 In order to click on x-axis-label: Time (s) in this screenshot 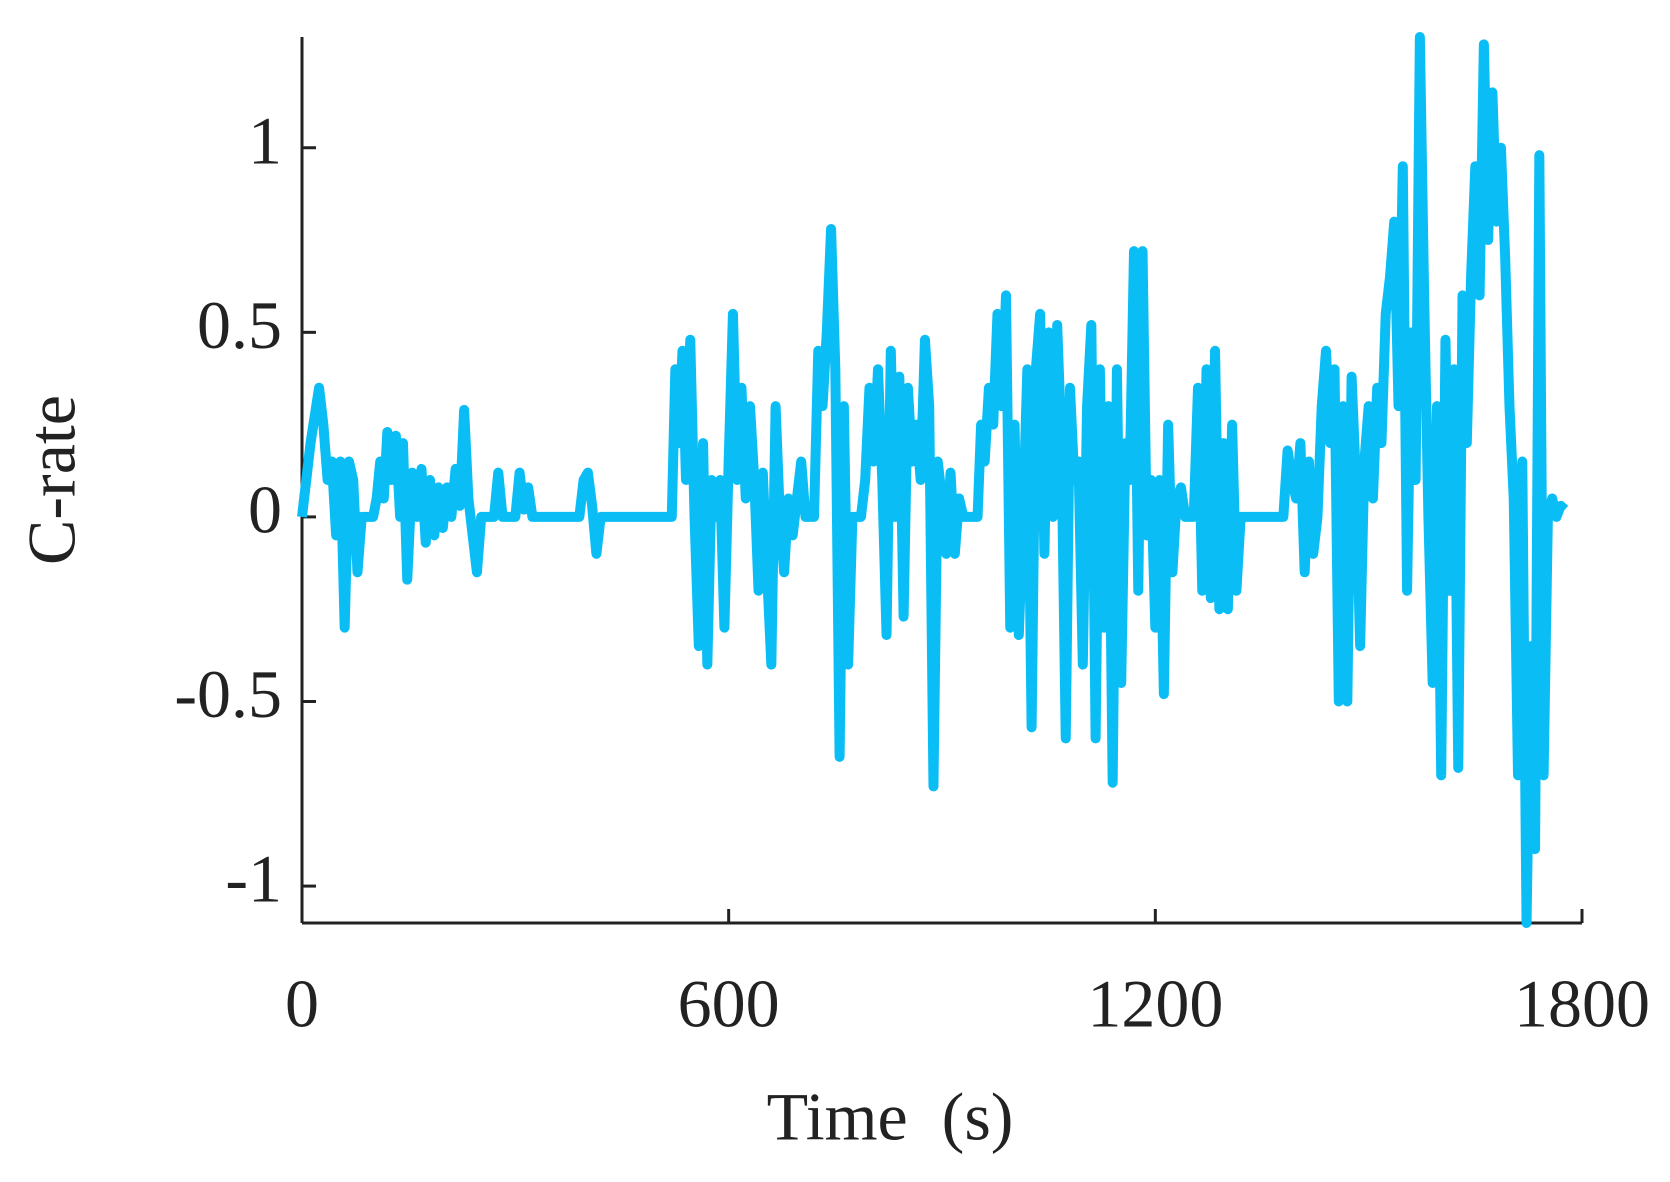, I will do `click(890, 1117)`.